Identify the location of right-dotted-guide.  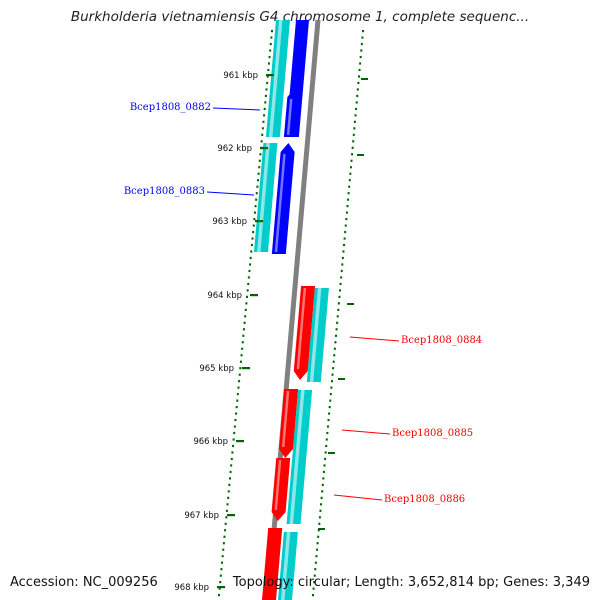
(338, 313).